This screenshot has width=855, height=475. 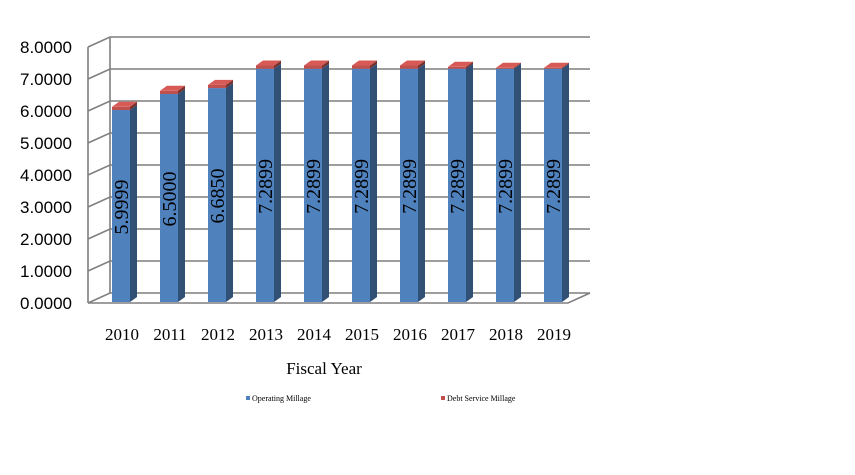 I want to click on x-axis-ticks: 2010 2011 2012 2013 2014 2015 2016 2017 2018 2019, so click(x=338, y=334).